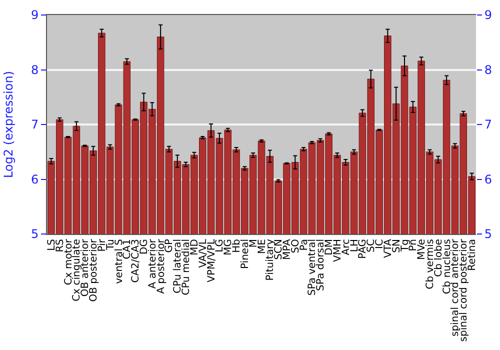 Image resolution: width=500 pixels, height=350 pixels. I want to click on y2-tick-label: 6, so click(488, 179).